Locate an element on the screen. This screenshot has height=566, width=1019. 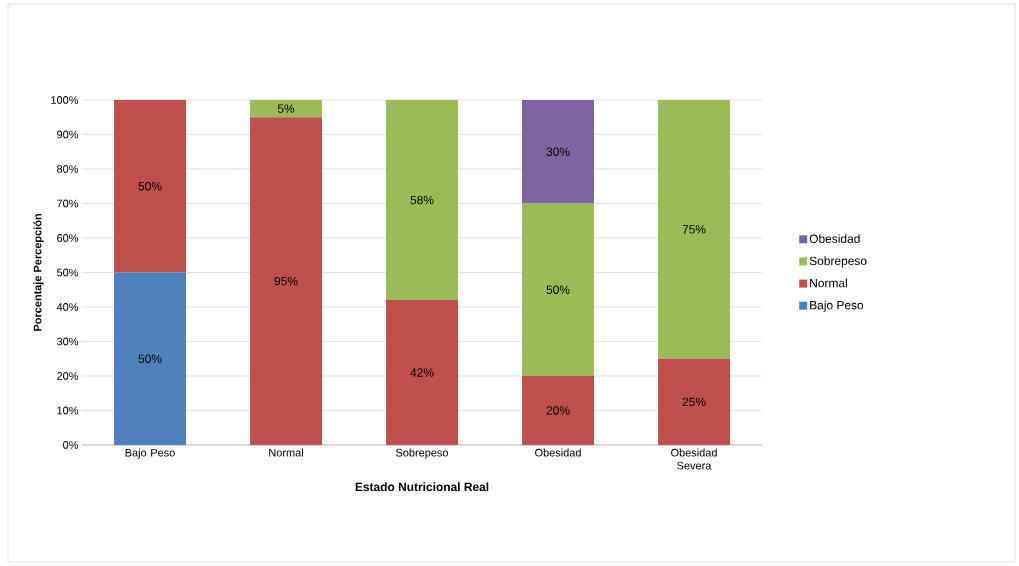
y-tick-label: 80% is located at coordinates (68, 169).